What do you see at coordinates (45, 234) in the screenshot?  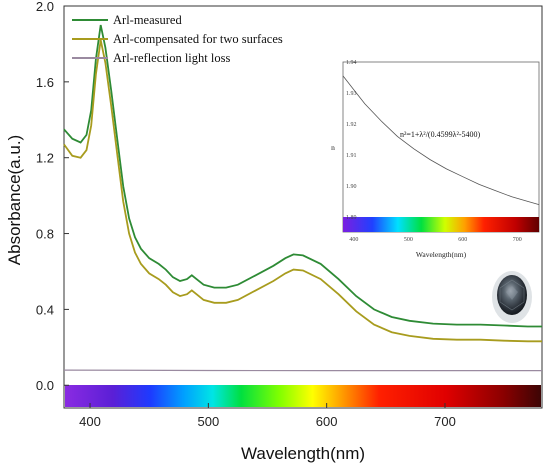 I see `y-tick-label-2: 0.8` at bounding box center [45, 234].